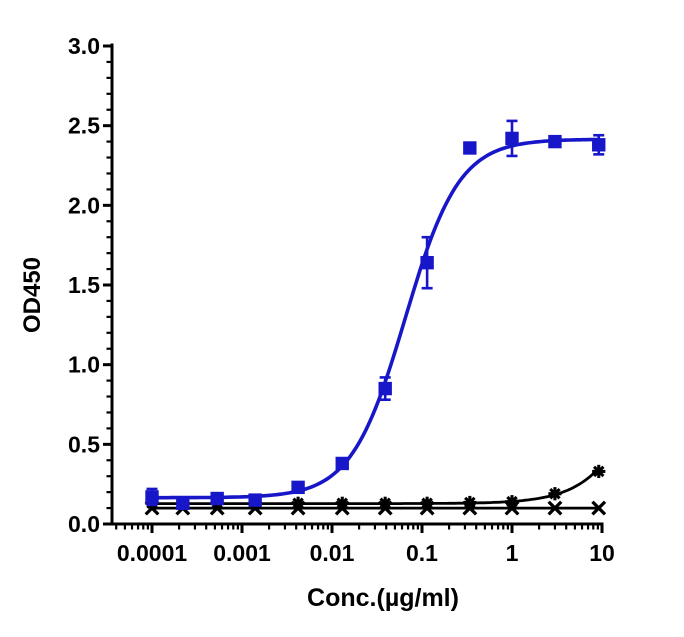 The image size is (684, 637). What do you see at coordinates (332, 553) in the screenshot?
I see `x-tick-label: 0.01` at bounding box center [332, 553].